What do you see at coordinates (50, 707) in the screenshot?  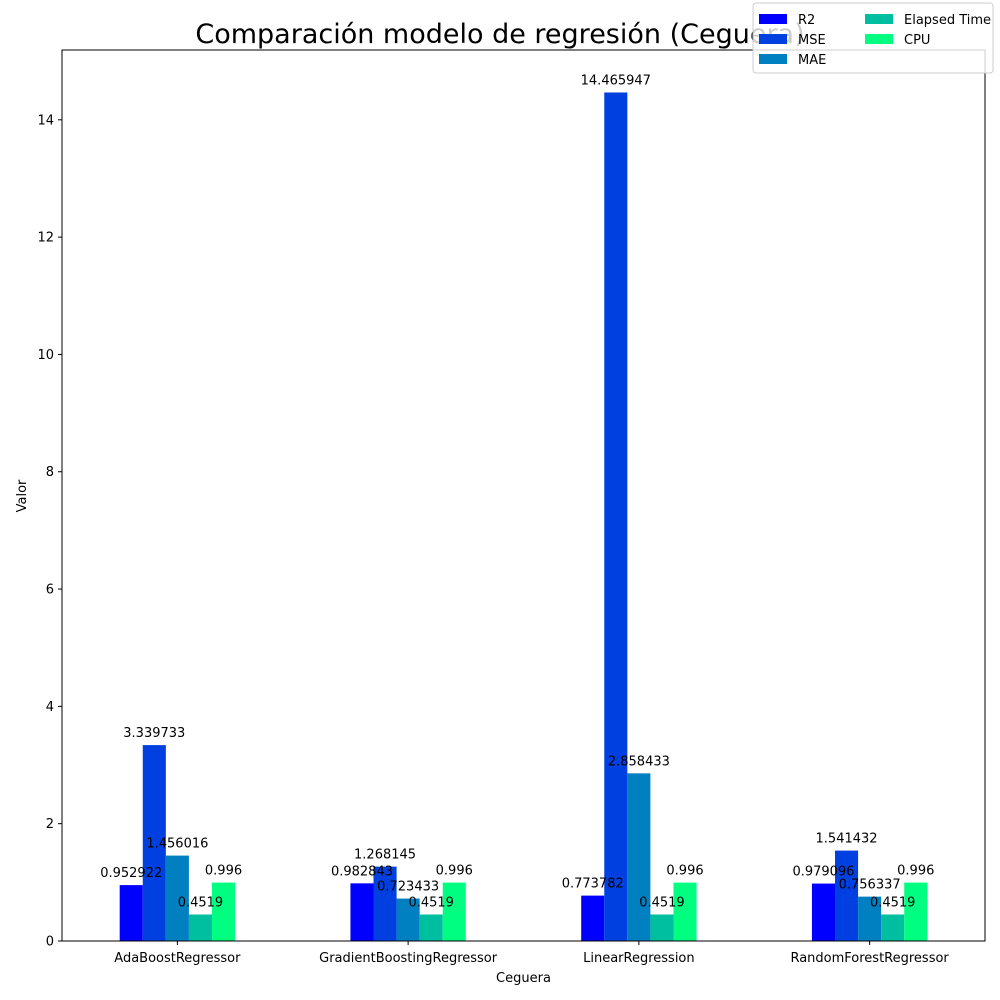 I see `y-tick-label: 4` at bounding box center [50, 707].